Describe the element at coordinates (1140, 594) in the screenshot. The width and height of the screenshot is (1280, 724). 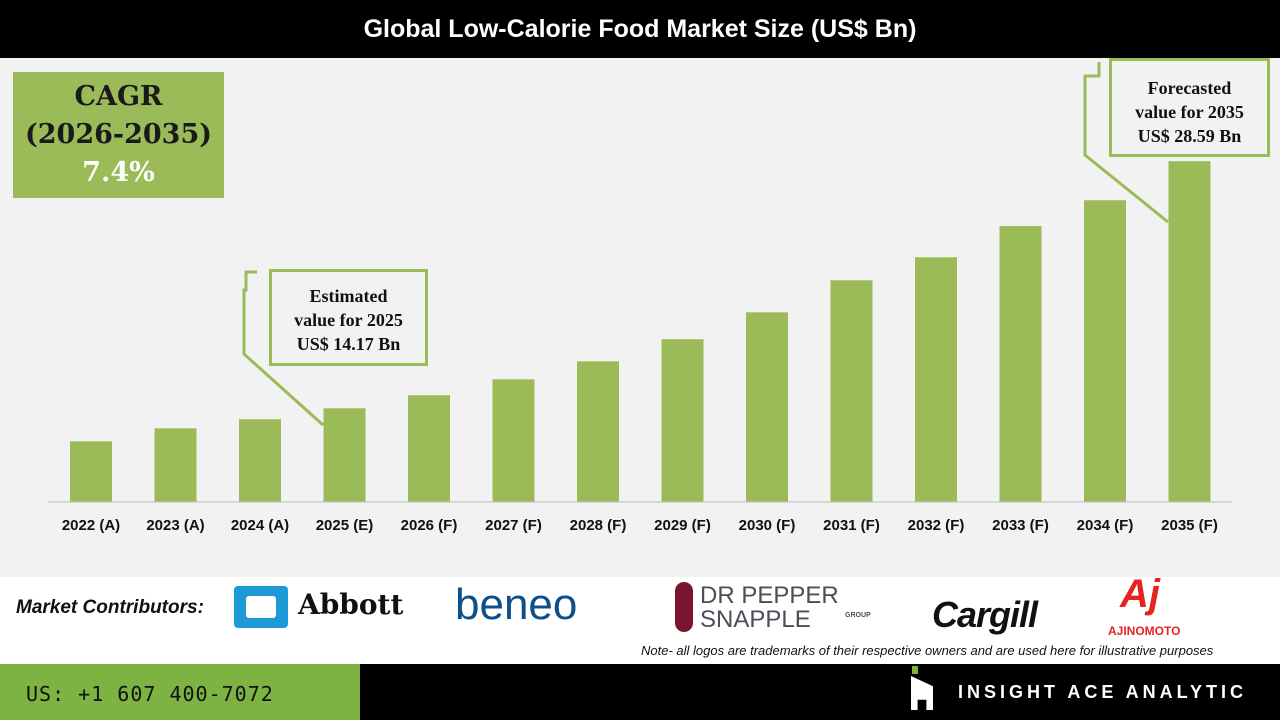
I see `ajinomoto-logo-icon: Aj` at that location.